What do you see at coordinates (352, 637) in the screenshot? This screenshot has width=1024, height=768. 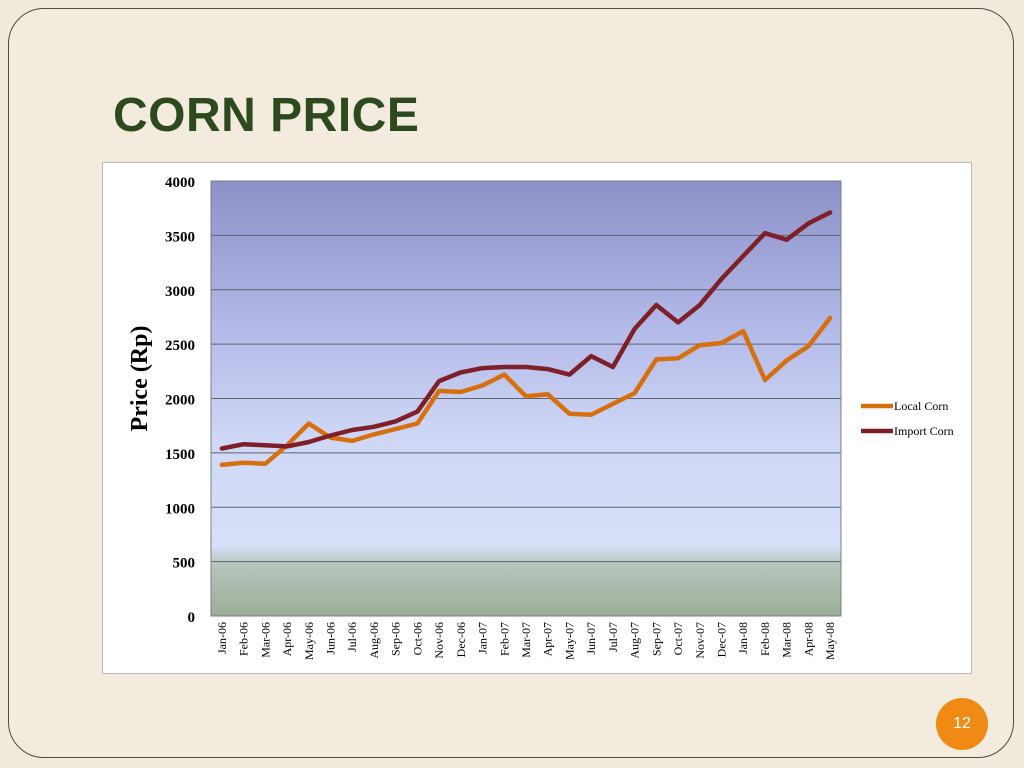 I see `x-tick-label: Jul-06` at bounding box center [352, 637].